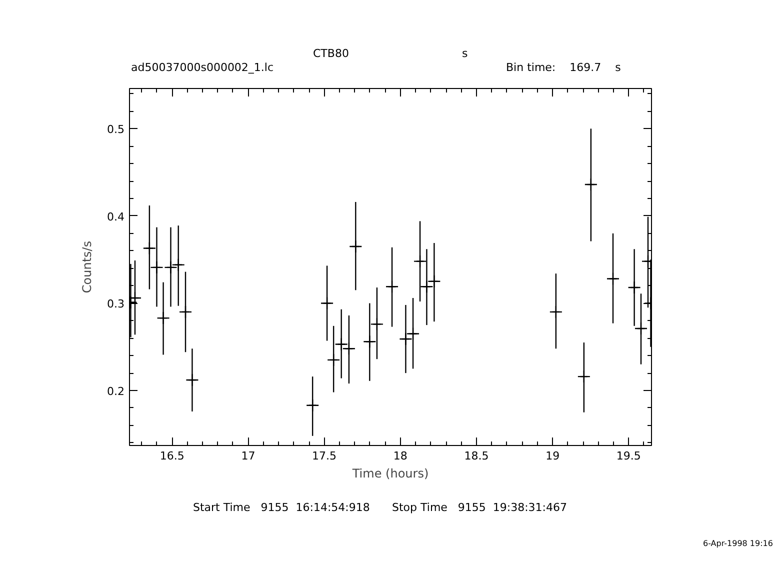 The image size is (781, 580). Describe the element at coordinates (116, 391) in the screenshot. I see `y-tick-label: 0.2` at that location.